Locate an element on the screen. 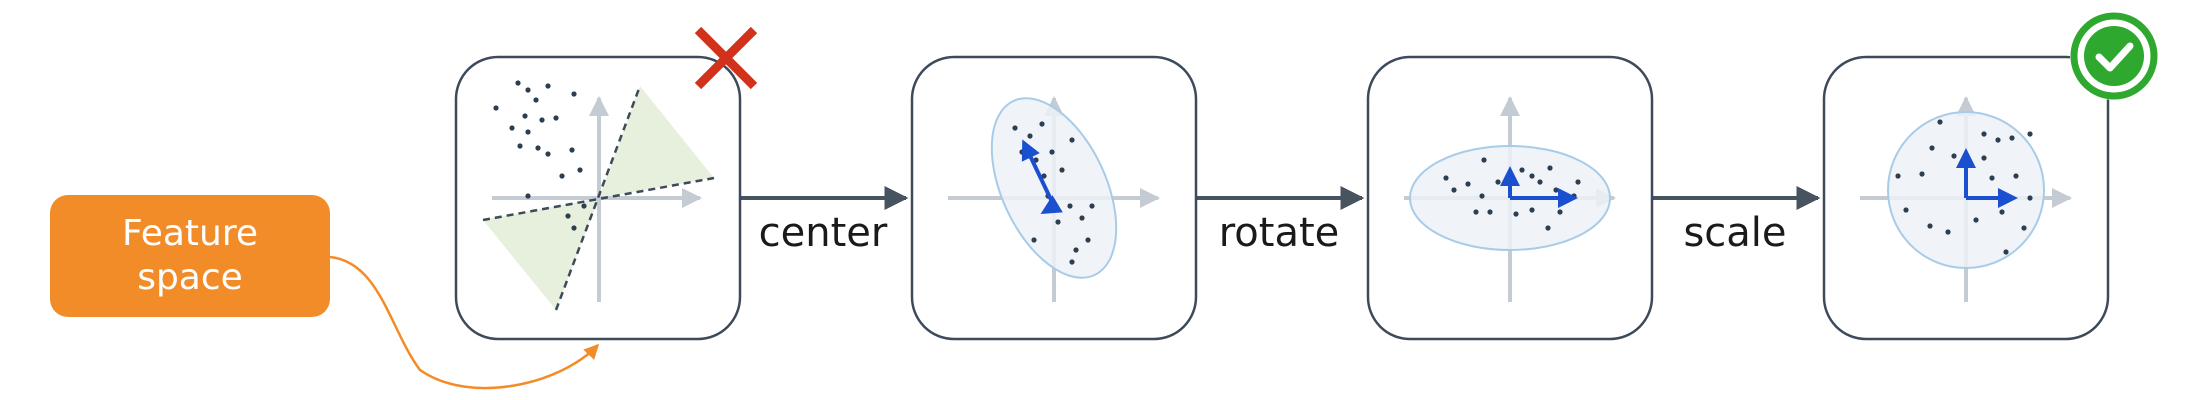 The height and width of the screenshot is (400, 2200). panel-centered is located at coordinates (1054, 198).